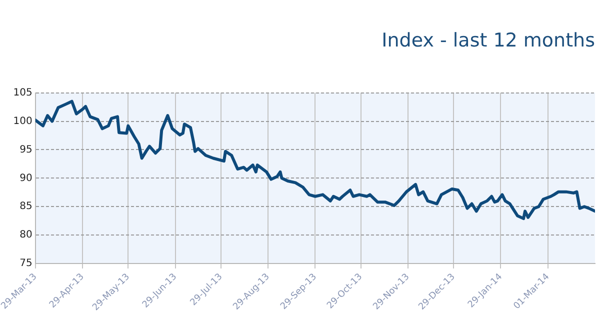  Describe the element at coordinates (26, 264) in the screenshot. I see `y-tick-label: 75` at that location.